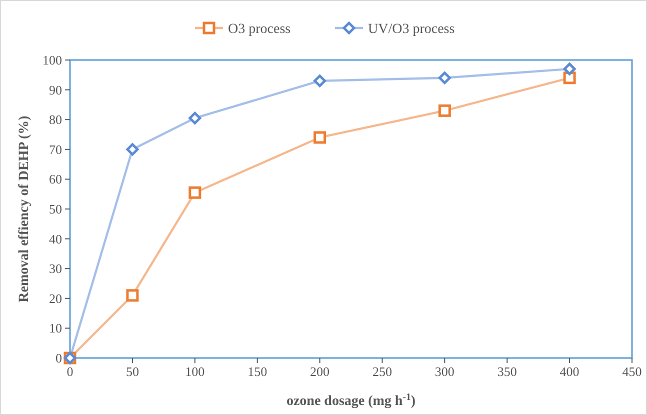 This screenshot has height=415, width=647. Describe the element at coordinates (132, 371) in the screenshot. I see `x-tick-label: 50` at that location.